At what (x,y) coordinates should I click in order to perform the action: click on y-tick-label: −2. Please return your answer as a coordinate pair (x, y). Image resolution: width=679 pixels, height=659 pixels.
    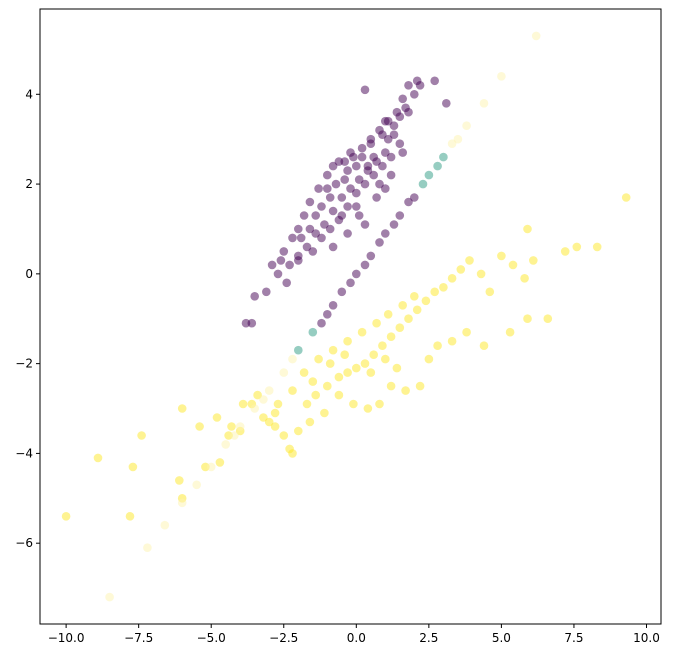
    Looking at the image, I should click on (24, 364).